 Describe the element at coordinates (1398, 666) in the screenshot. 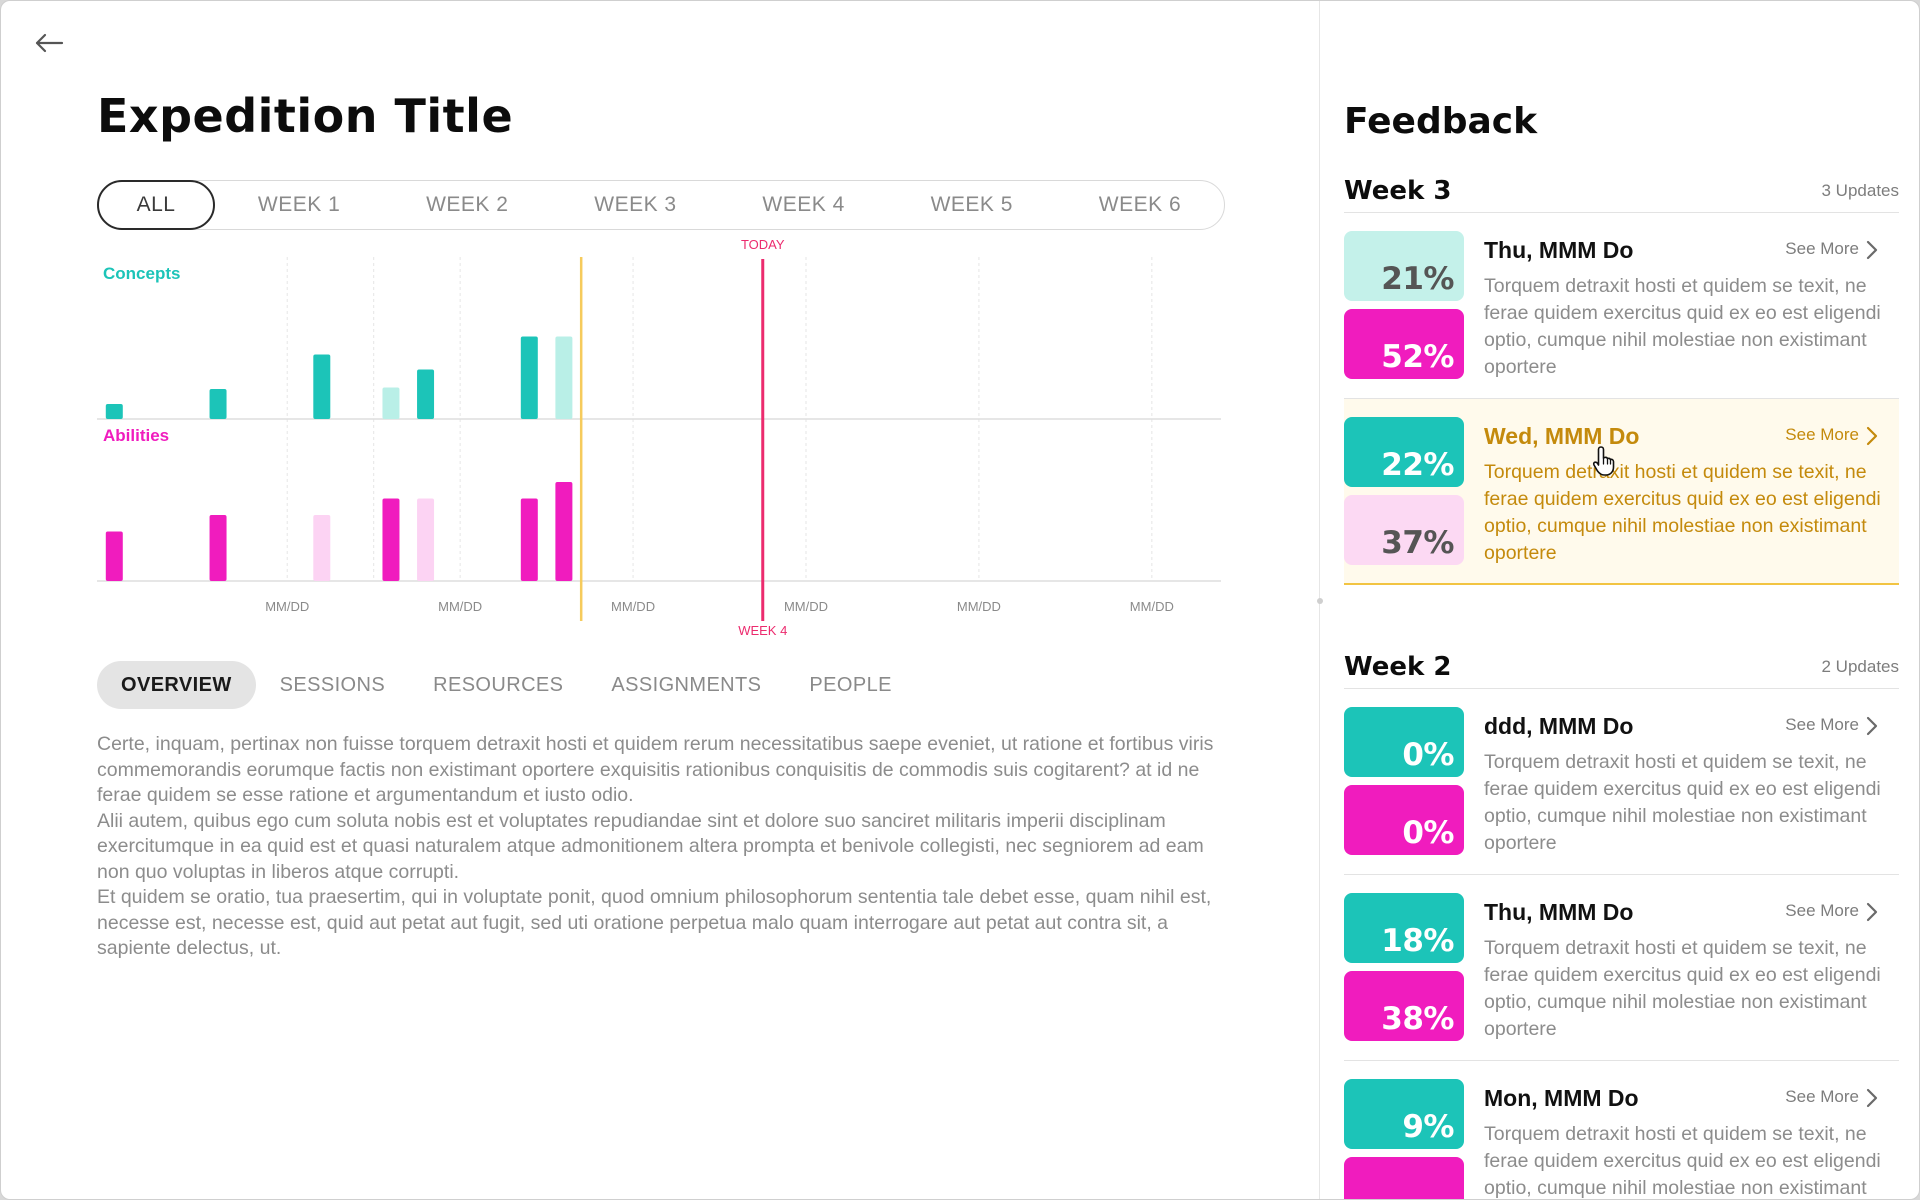

I see `week-label: Week 2` at that location.